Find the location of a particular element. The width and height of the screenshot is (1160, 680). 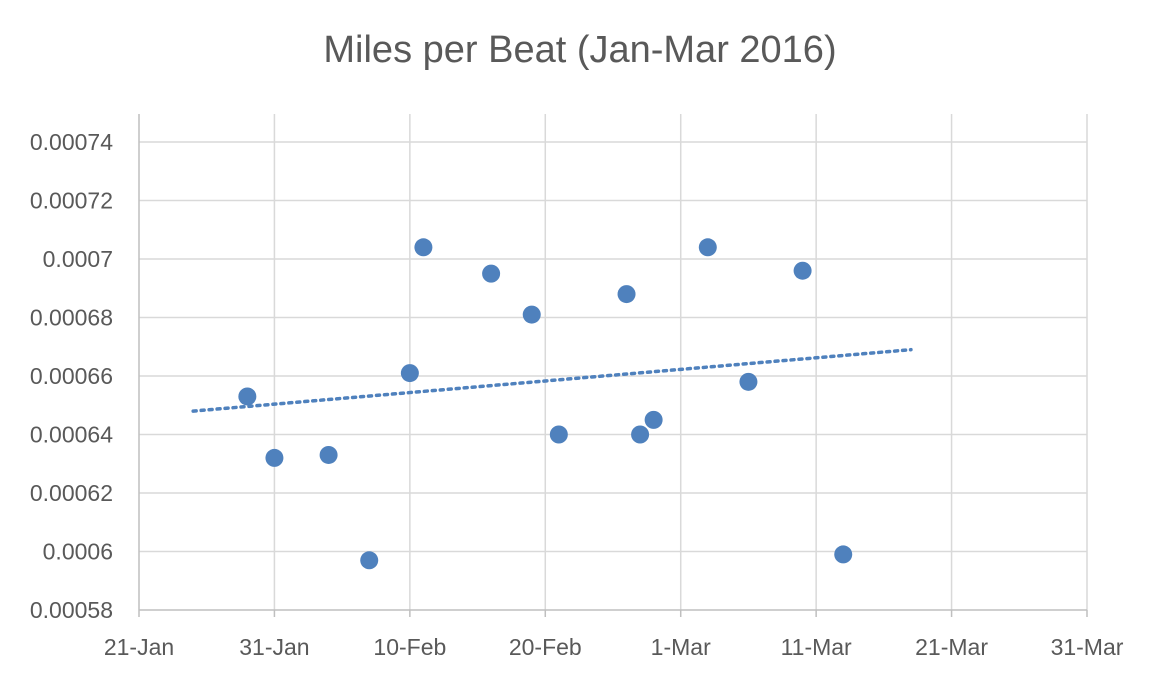

y-tick-label: 0.00074 is located at coordinates (71, 142).